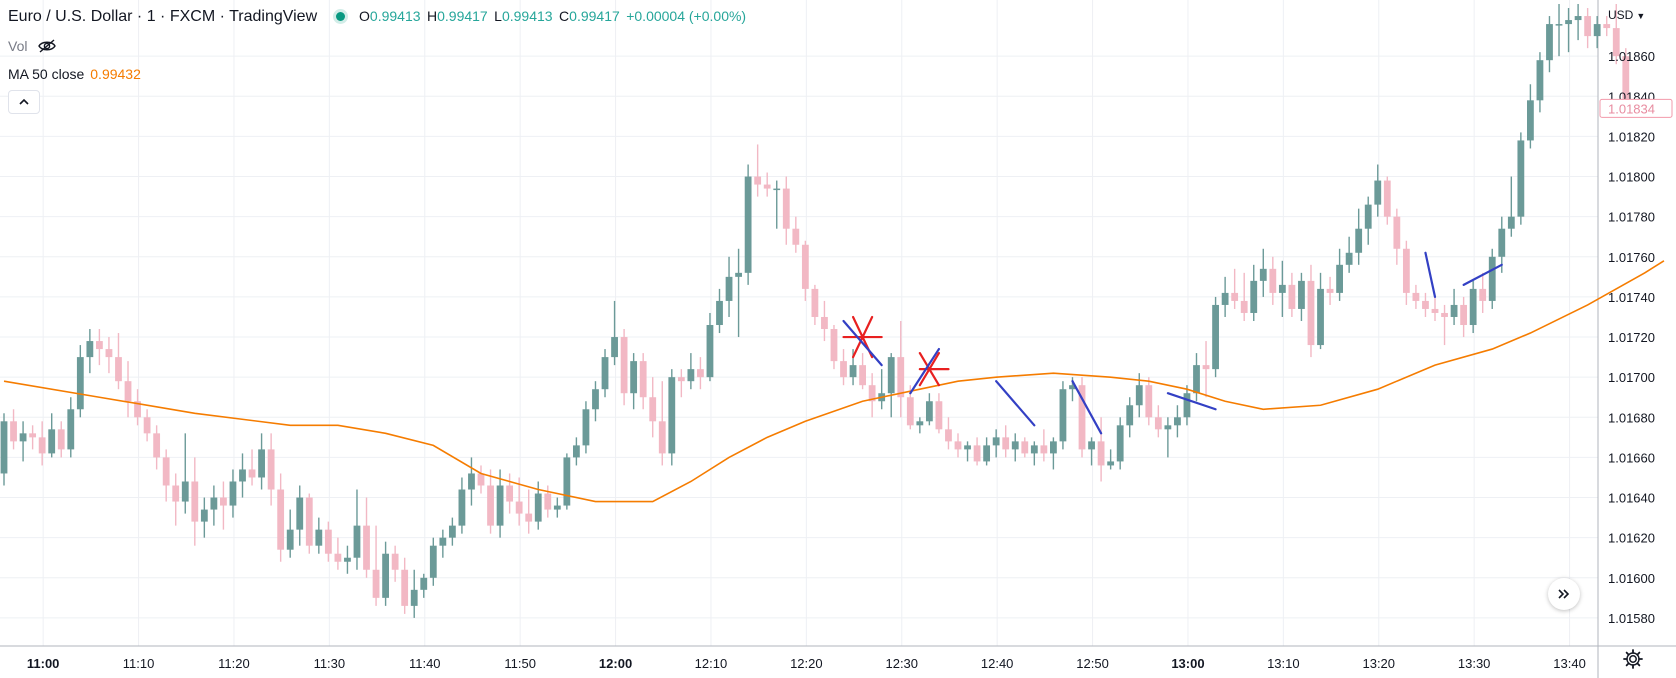 This screenshot has height=678, width=1676. I want to click on ma-label: MA 50 close, so click(46, 74).